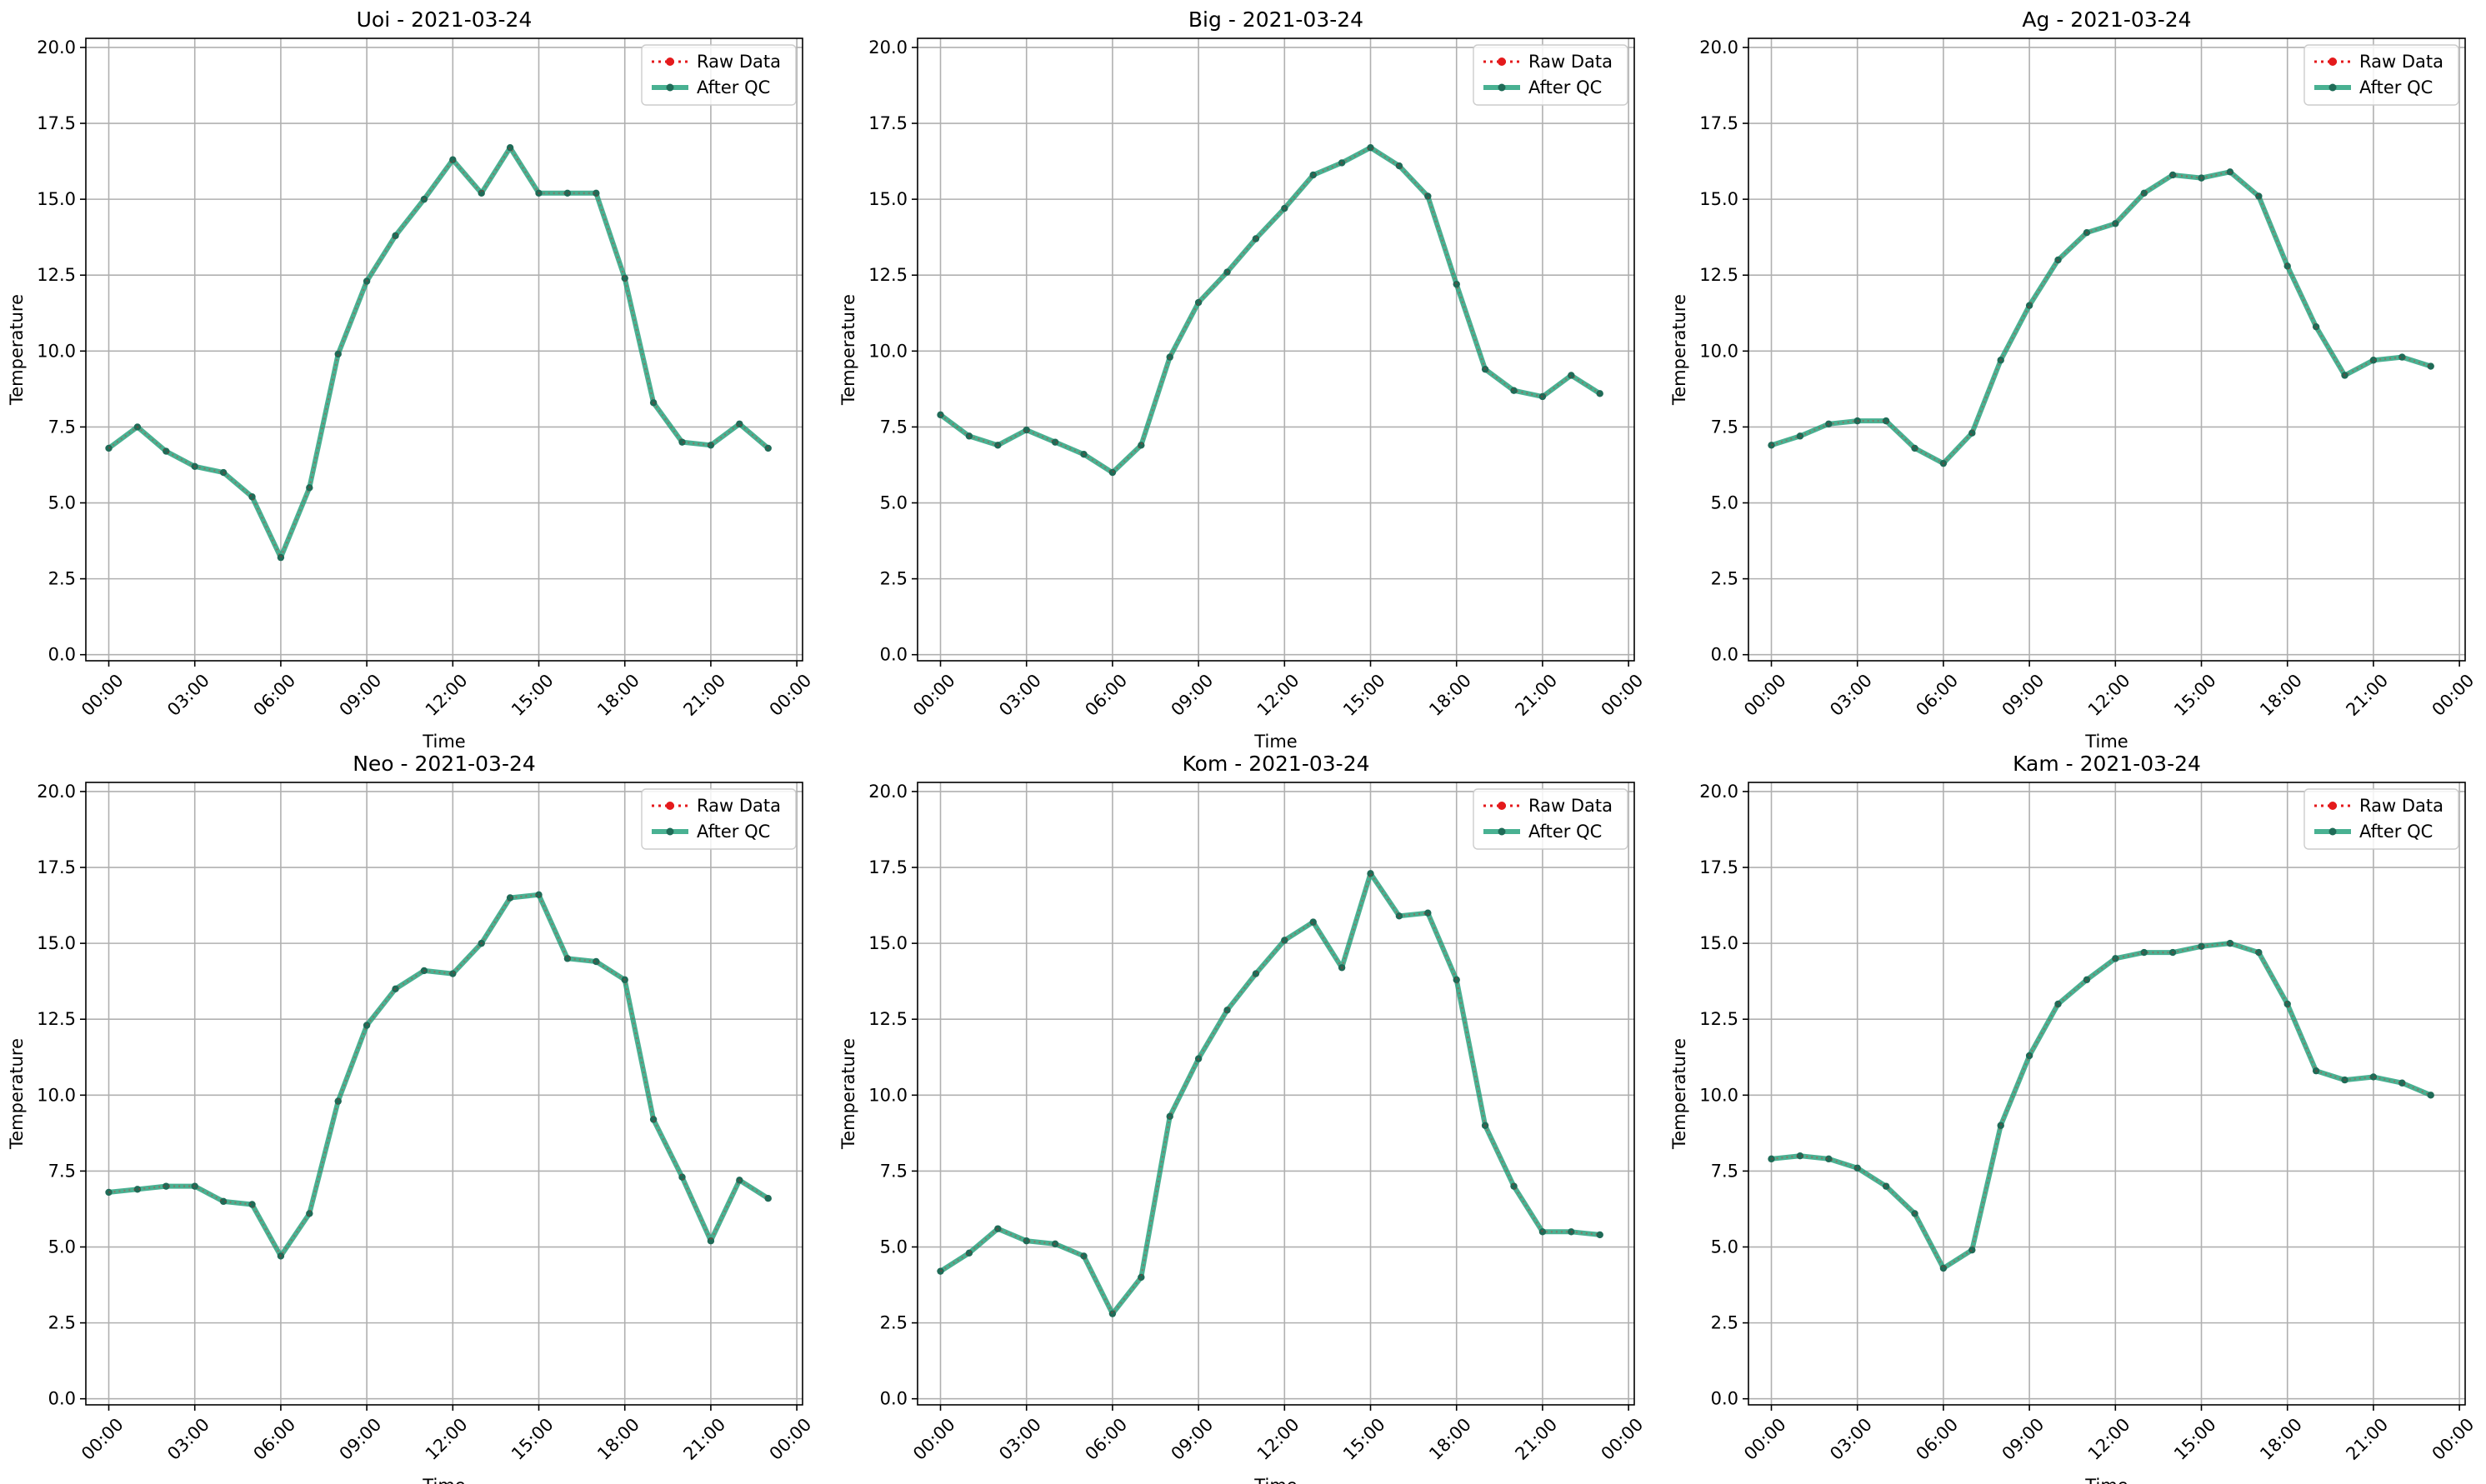  I want to click on axes-frame, so click(444, 1094).